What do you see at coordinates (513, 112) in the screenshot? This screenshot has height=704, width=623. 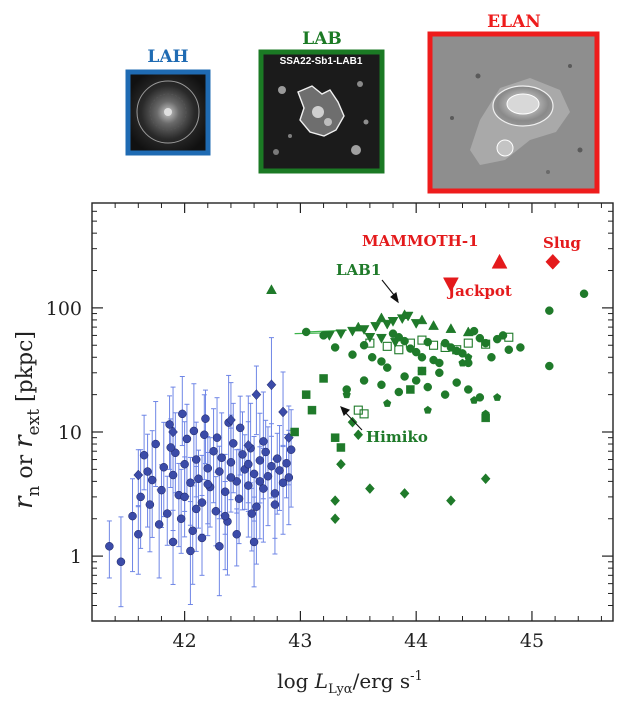 I see `elan-thumbnail` at bounding box center [513, 112].